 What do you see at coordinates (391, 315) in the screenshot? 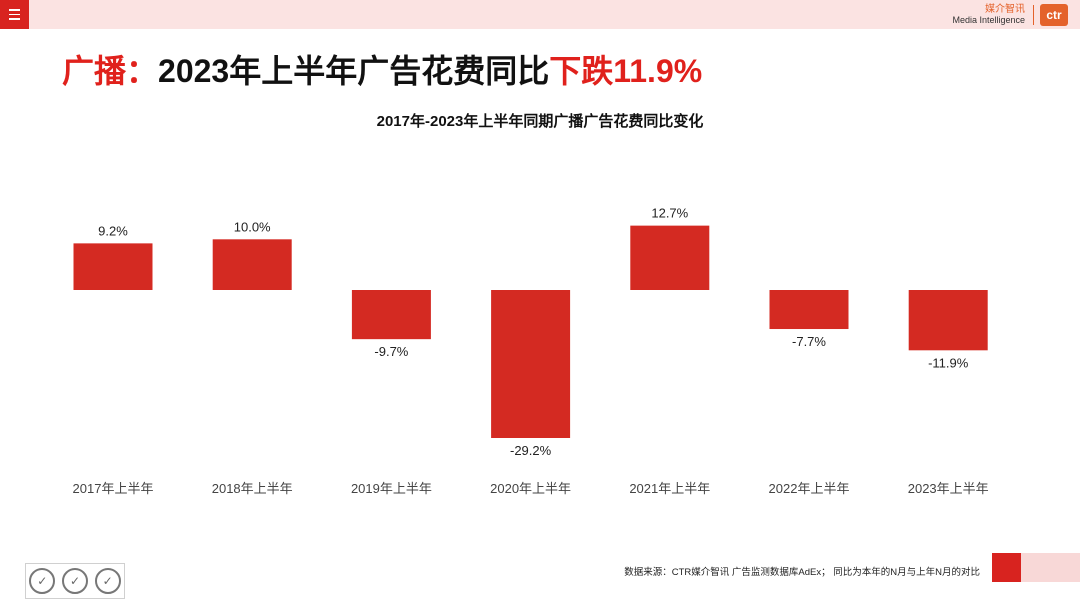
I see `bar-2019年上半年` at bounding box center [391, 315].